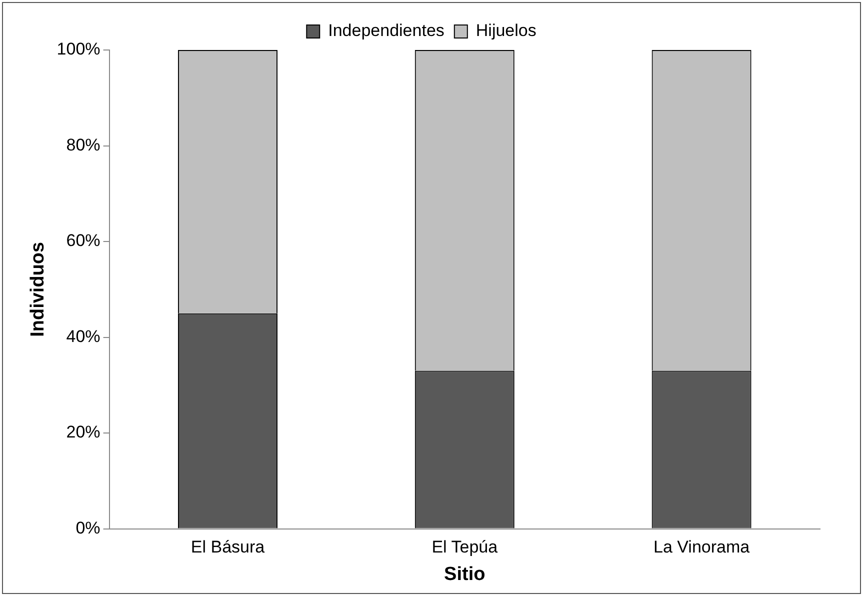  What do you see at coordinates (38, 289) in the screenshot?
I see `y-axis-title: Individuos` at bounding box center [38, 289].